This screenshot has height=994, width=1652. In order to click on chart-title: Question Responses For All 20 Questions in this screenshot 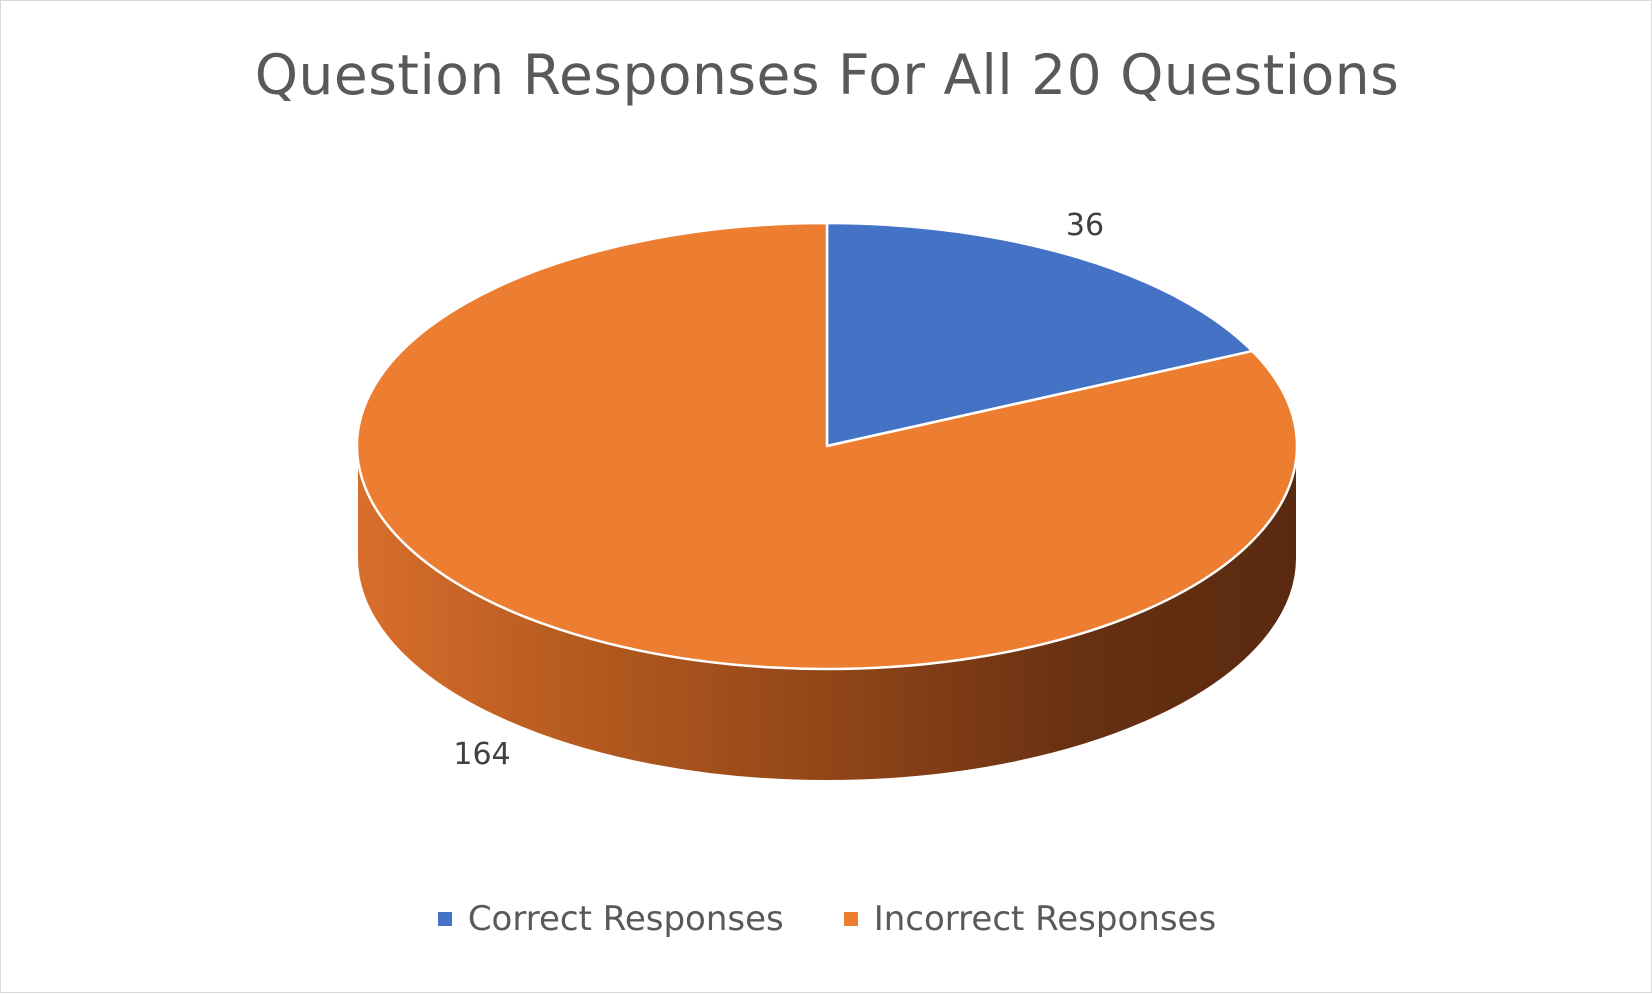, I will do `click(827, 75)`.